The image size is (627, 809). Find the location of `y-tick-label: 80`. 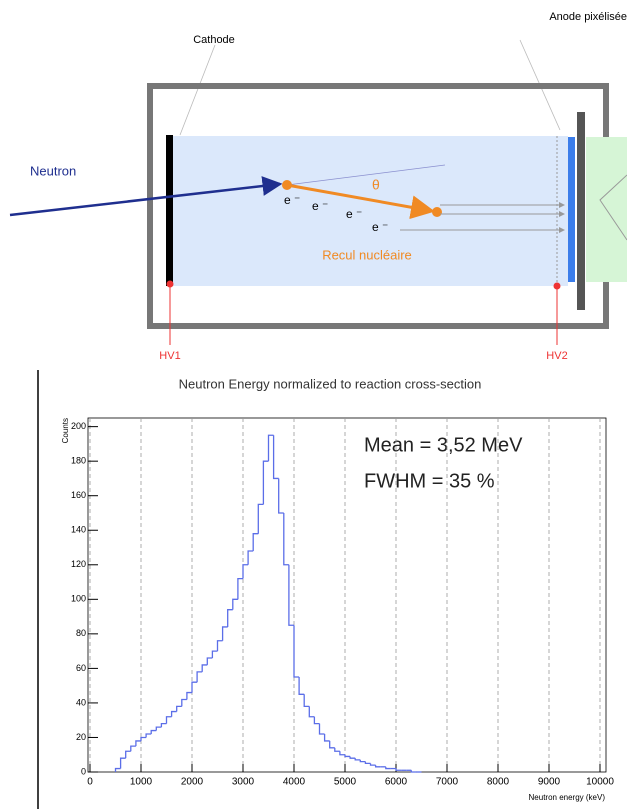

y-tick-label: 80 is located at coordinates (81, 633).